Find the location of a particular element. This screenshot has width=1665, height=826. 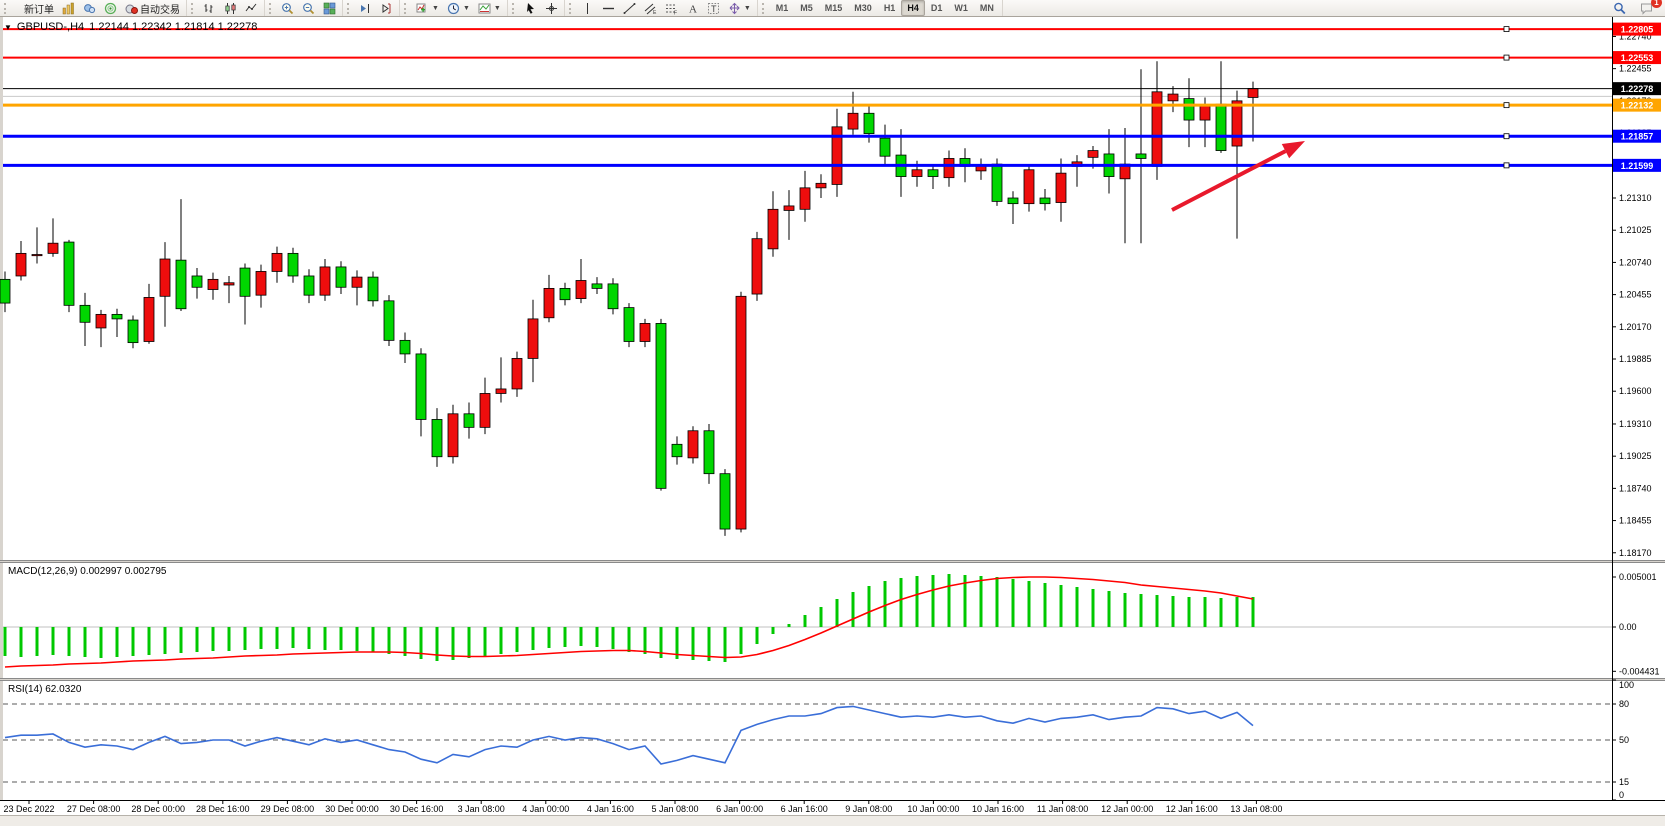

candle-chart-button is located at coordinates (230, 8).